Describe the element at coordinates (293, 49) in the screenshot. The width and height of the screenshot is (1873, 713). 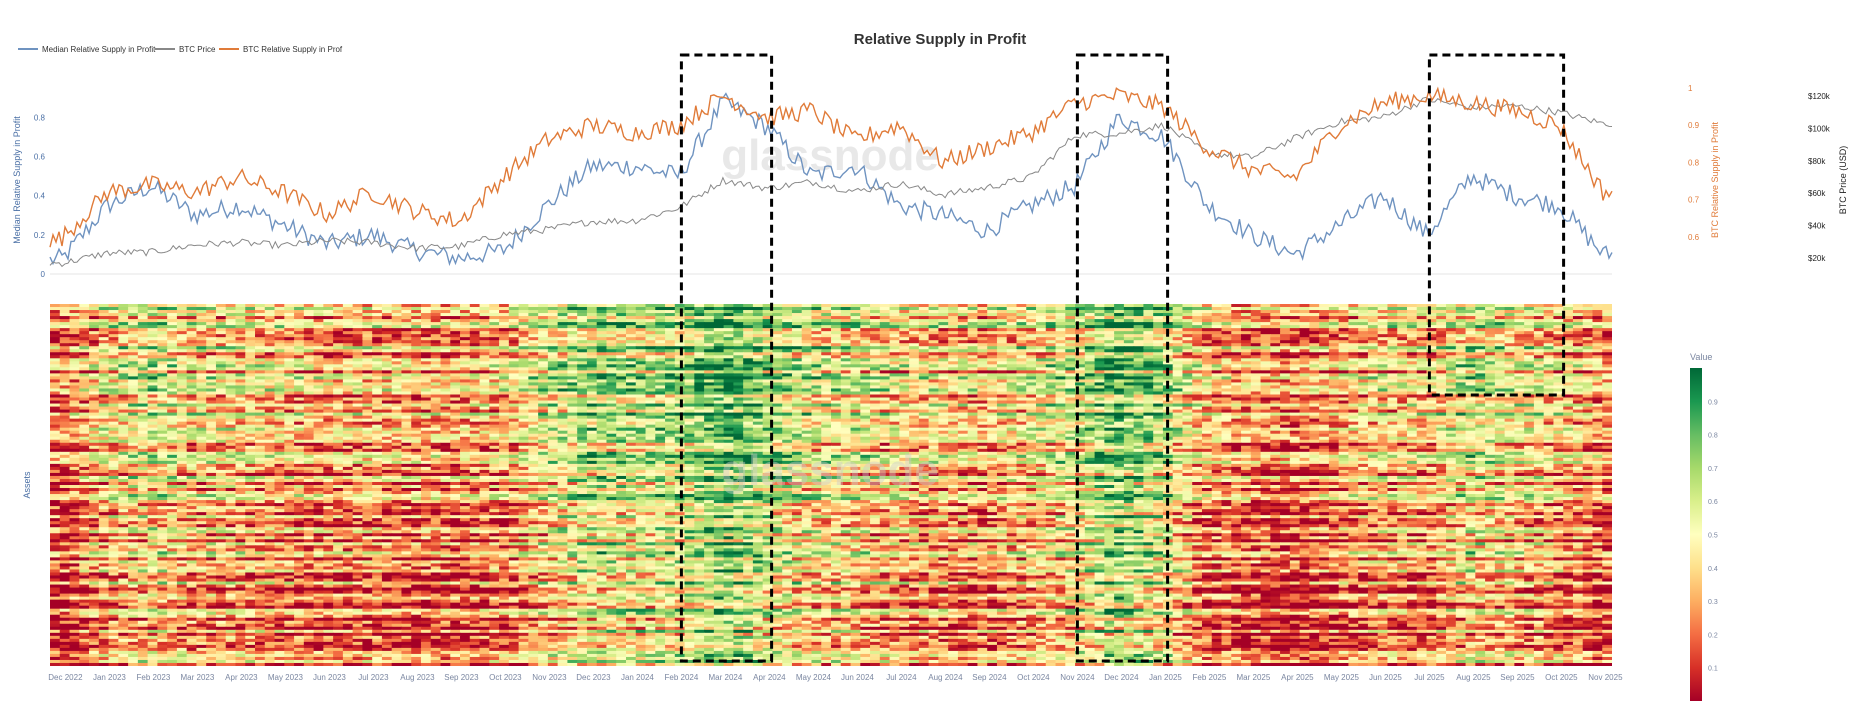
I see `legend-label-btc-rel-supply: BTC Relative Supply in Prof` at that location.